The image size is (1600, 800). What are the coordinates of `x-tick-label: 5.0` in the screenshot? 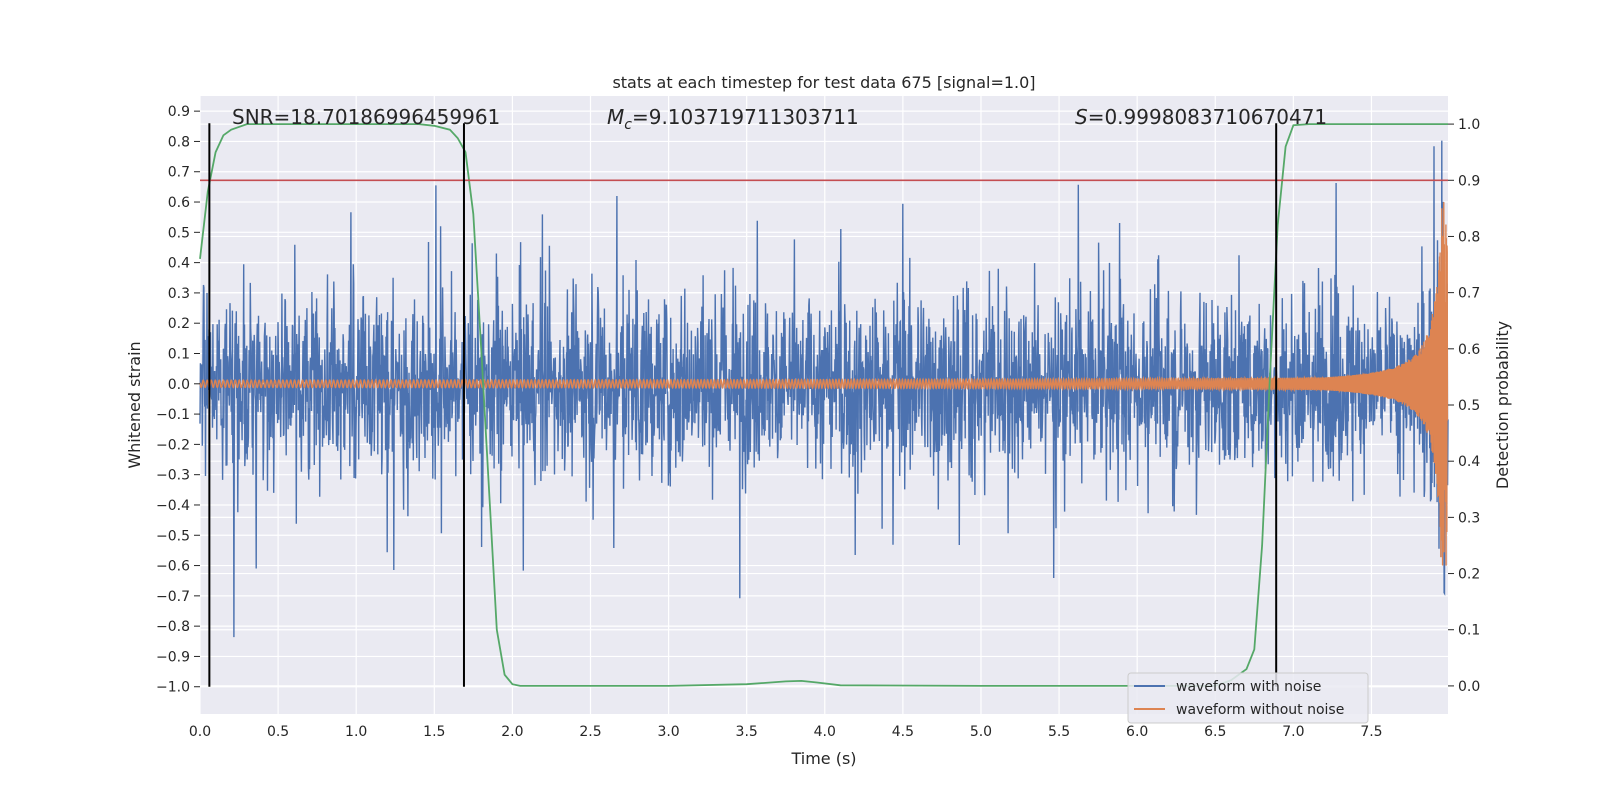 It's located at (981, 732).